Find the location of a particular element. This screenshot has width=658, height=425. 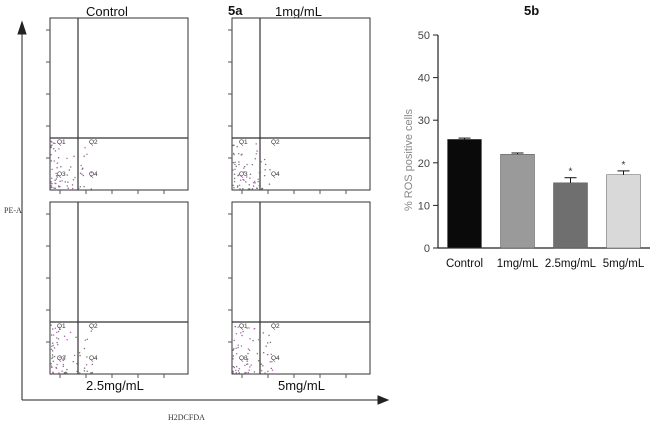

x-tick-label: Control is located at coordinates (464, 264).